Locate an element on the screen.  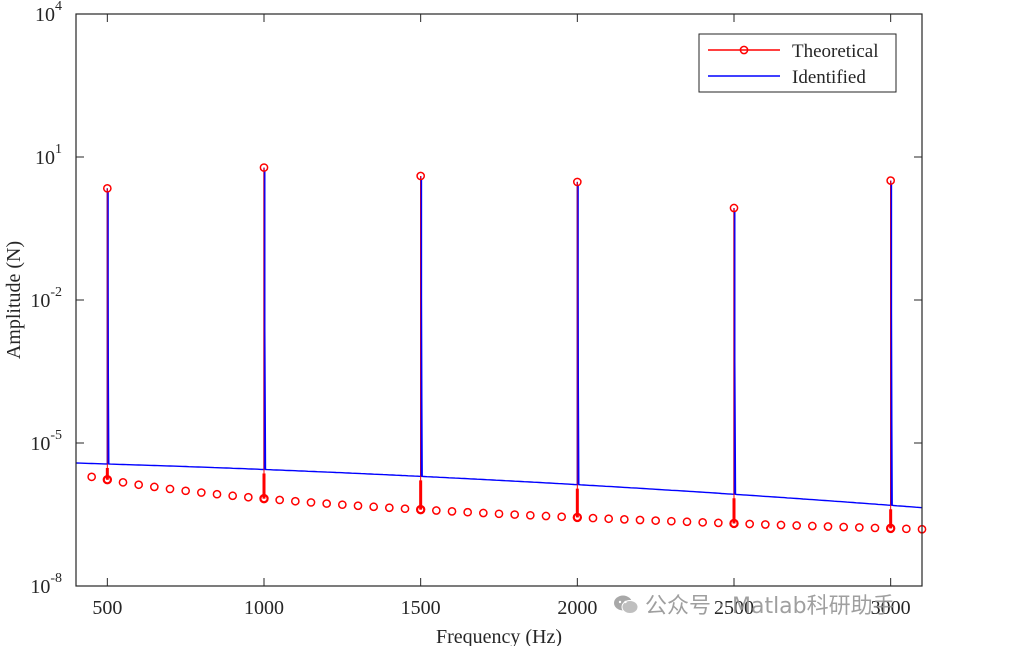
legend-box is located at coordinates (797, 63).